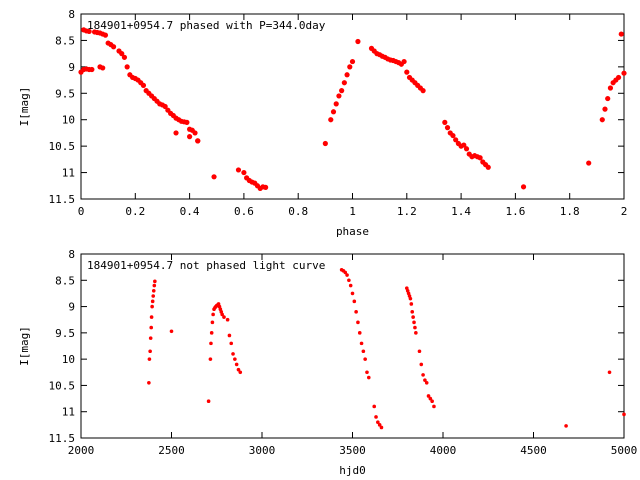 This screenshot has width=640, height=480. What do you see at coordinates (244, 211) in the screenshot?
I see `x-tick-label: 0.6` at bounding box center [244, 211].